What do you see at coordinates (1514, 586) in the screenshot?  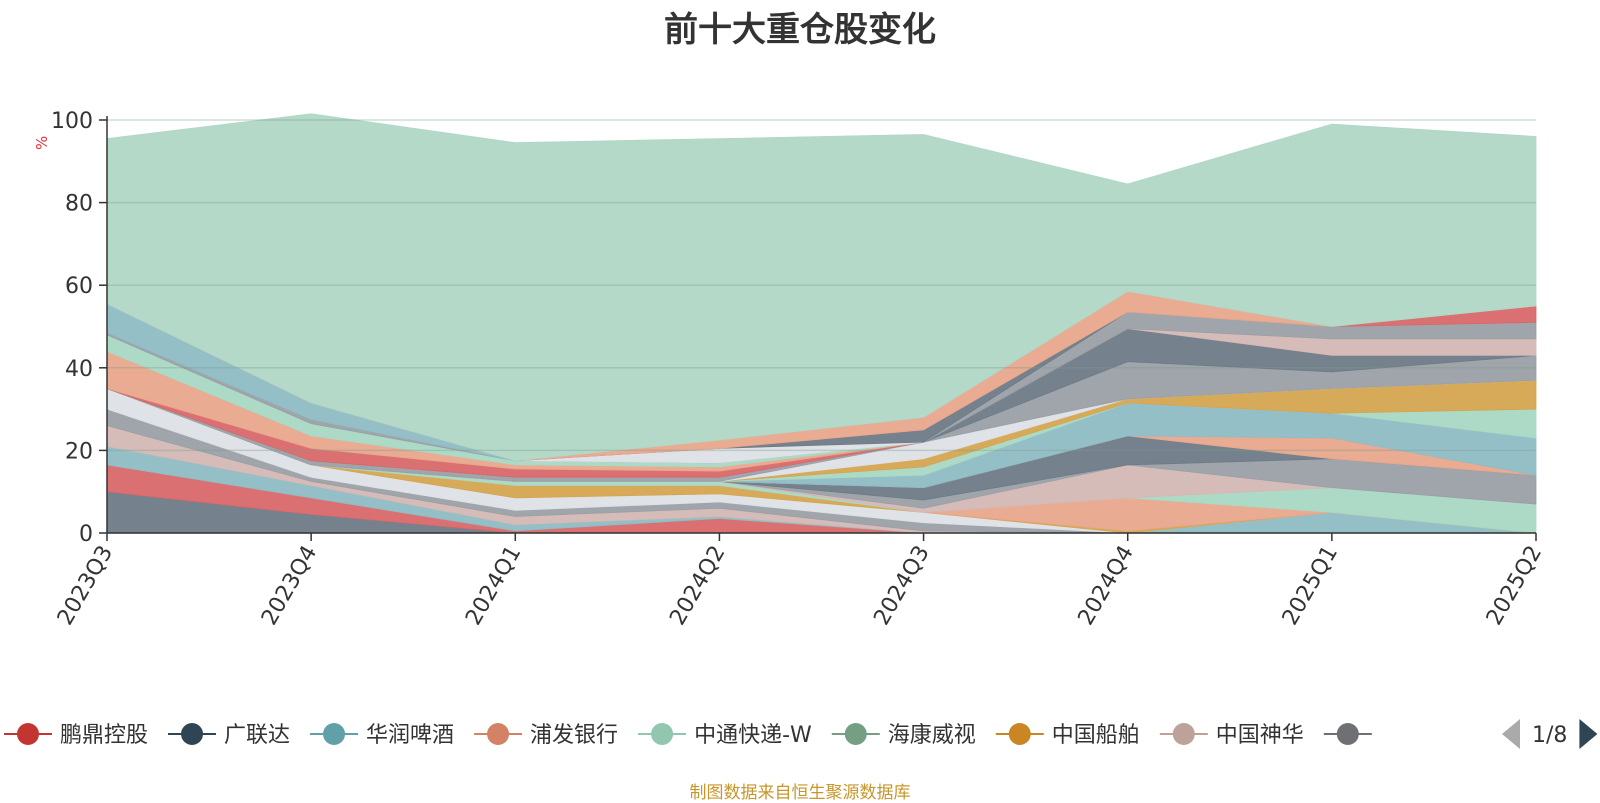 I see `x-tick-label: 2025Q2` at bounding box center [1514, 586].